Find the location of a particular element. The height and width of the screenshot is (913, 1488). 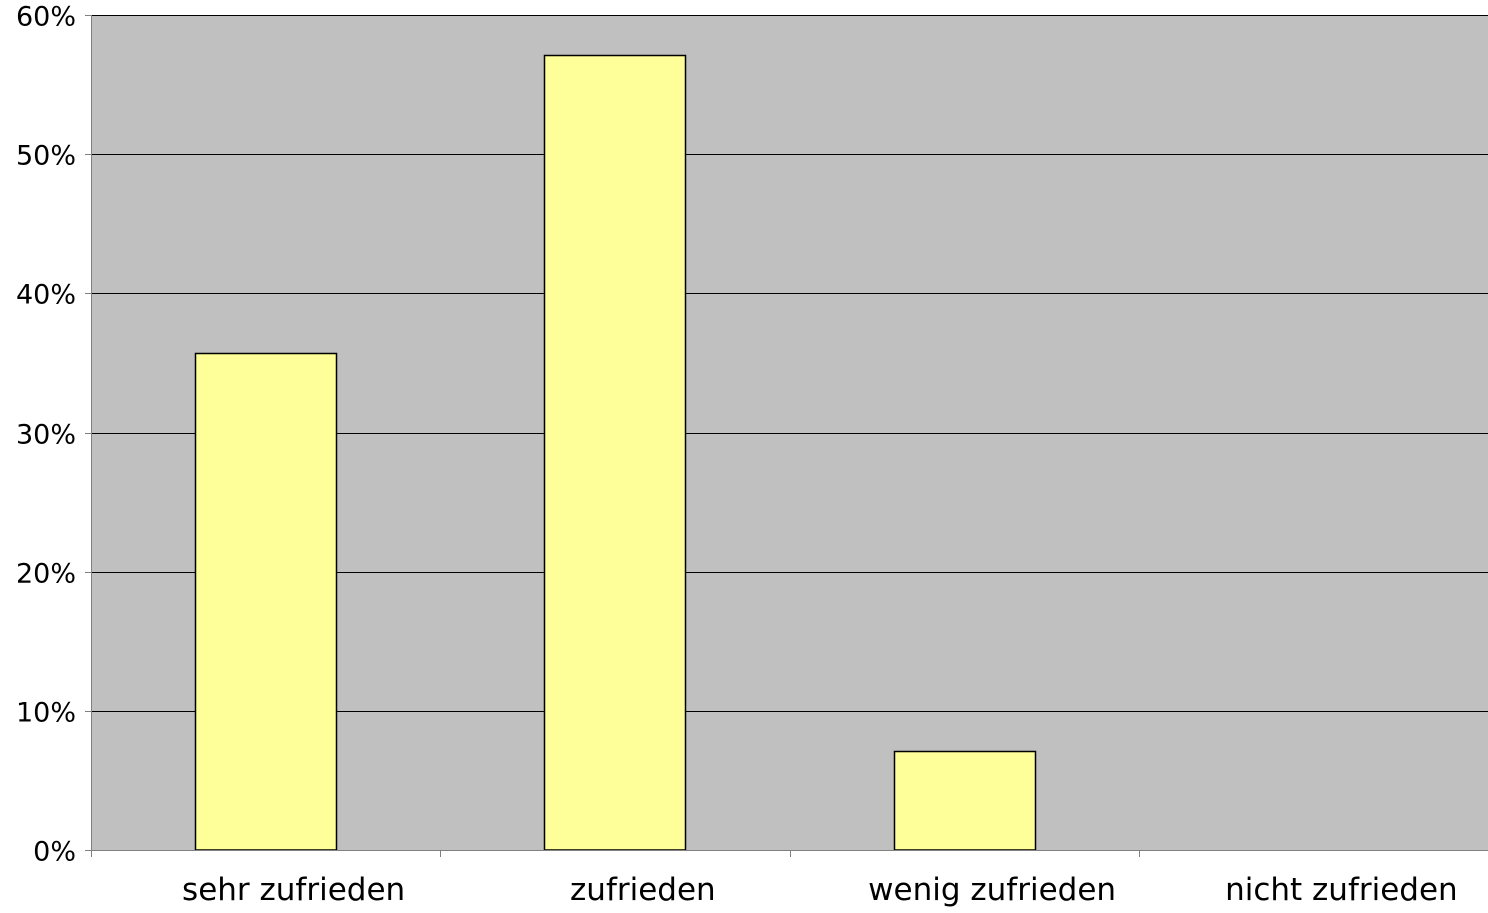

y-tick-label: 60% is located at coordinates (46, 17).